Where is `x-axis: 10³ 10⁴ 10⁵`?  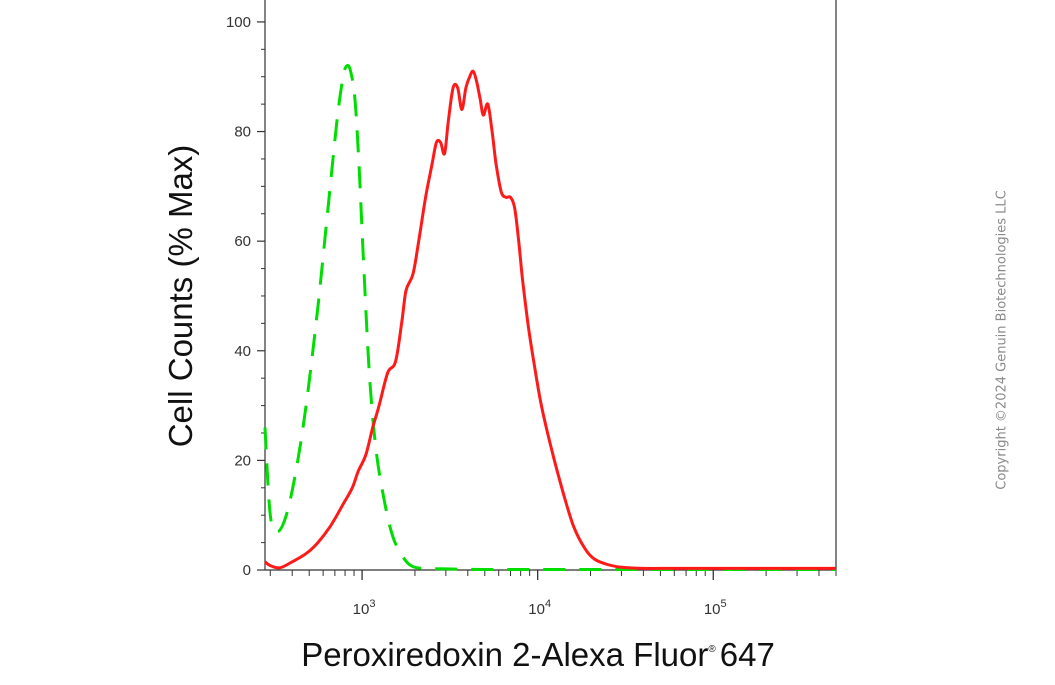
x-axis: 10³ 10⁴ 10⁵ is located at coordinates (553, 594).